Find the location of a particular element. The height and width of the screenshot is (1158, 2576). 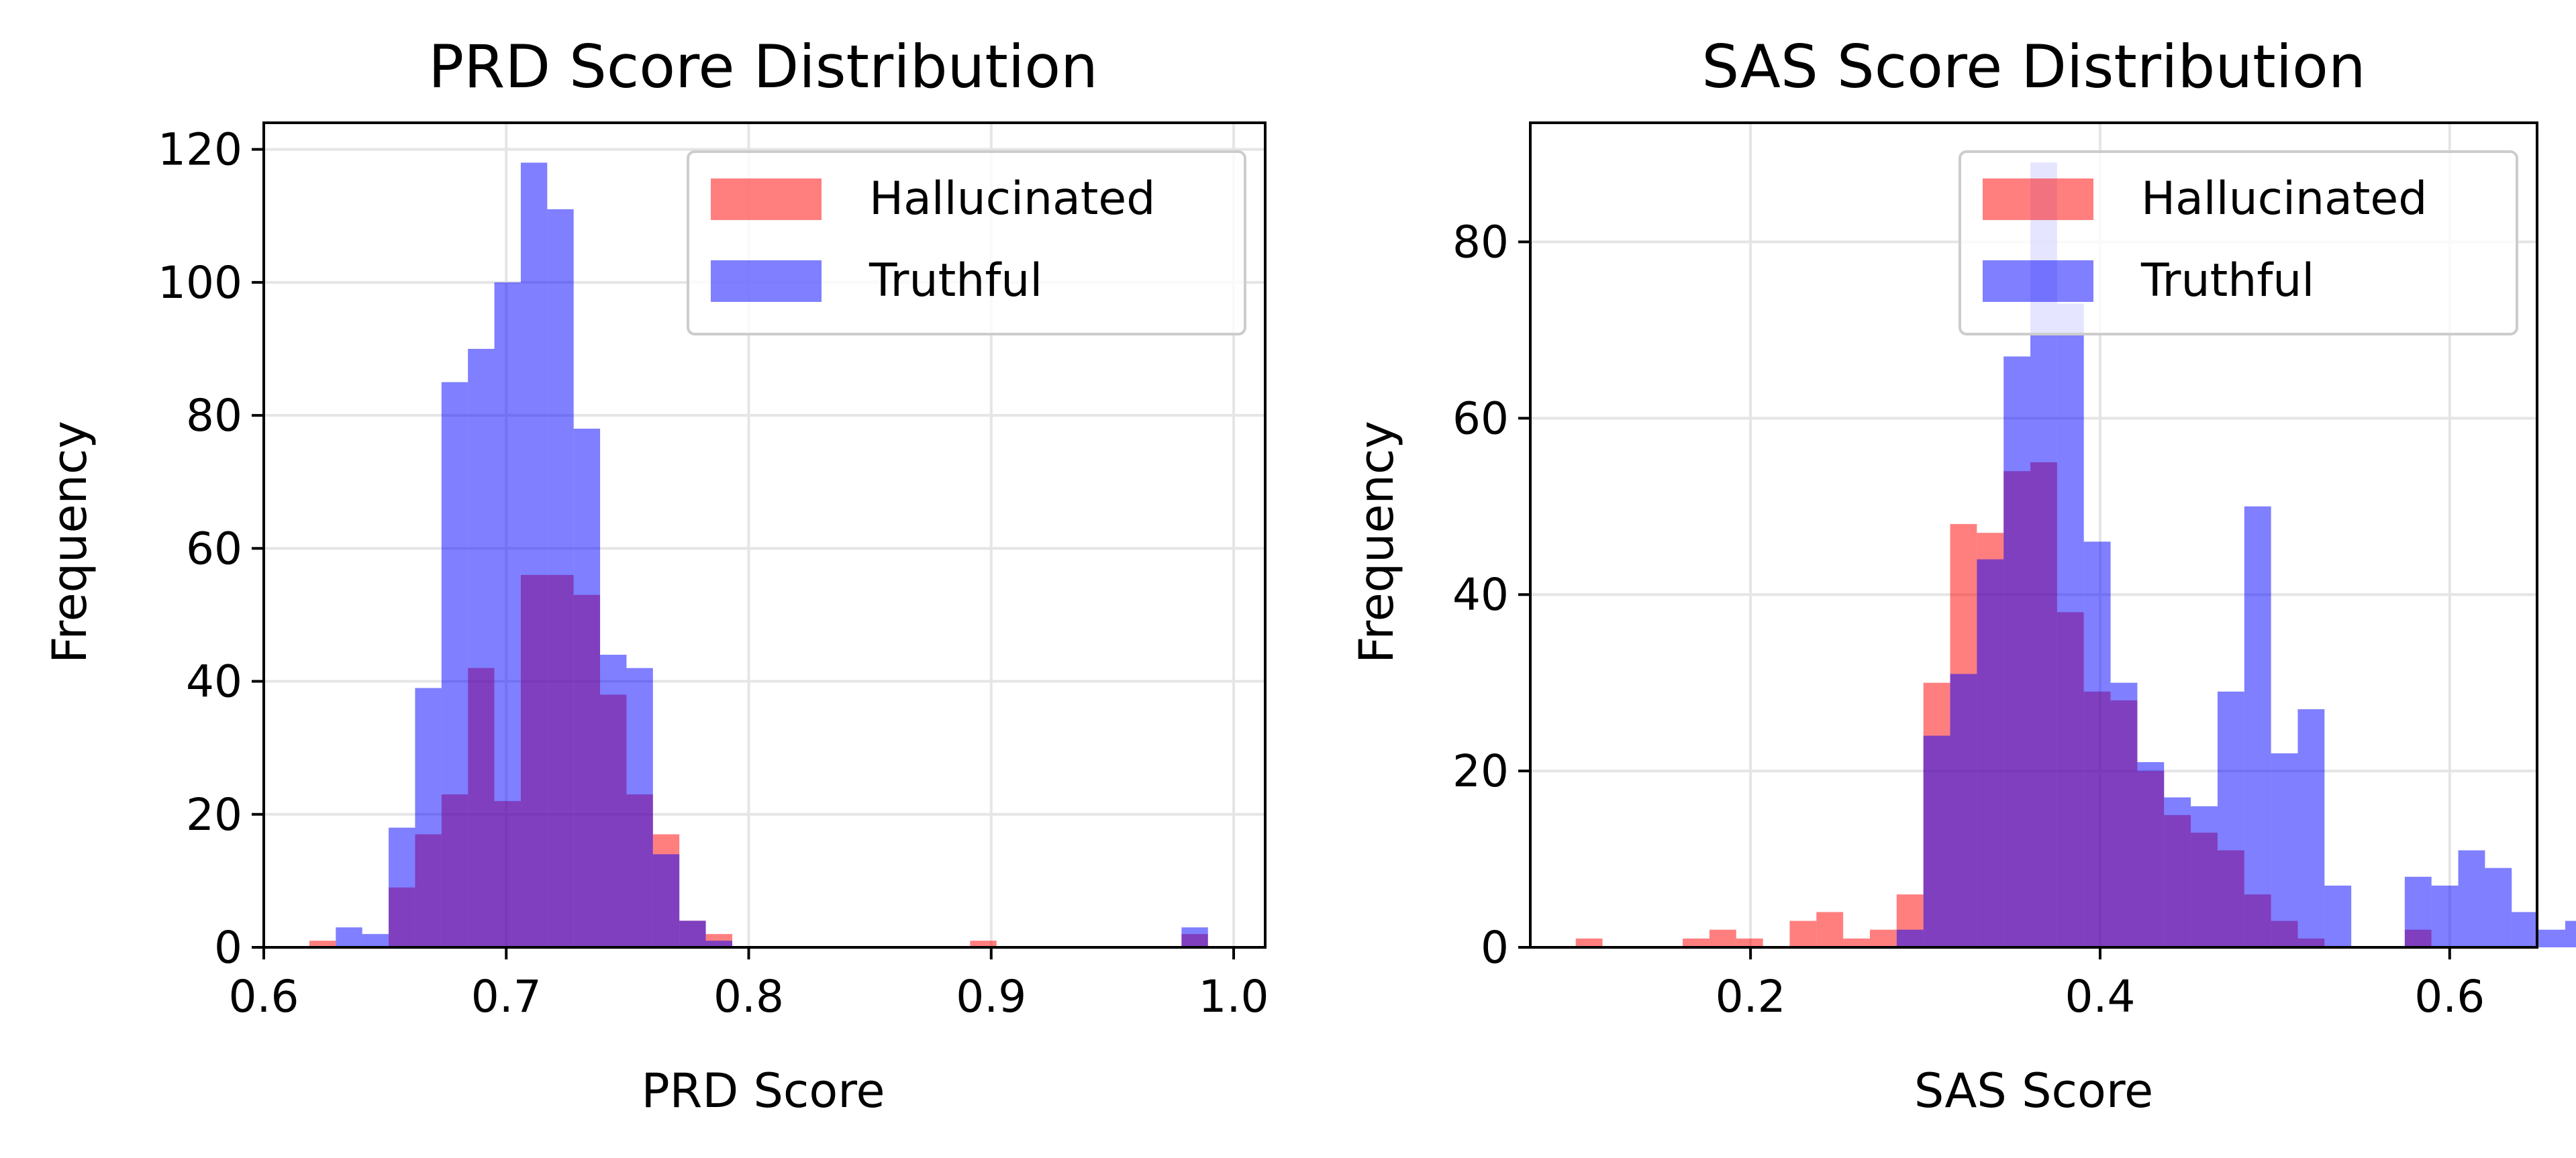

sas-y-tick-label: 20 is located at coordinates (1480, 771).